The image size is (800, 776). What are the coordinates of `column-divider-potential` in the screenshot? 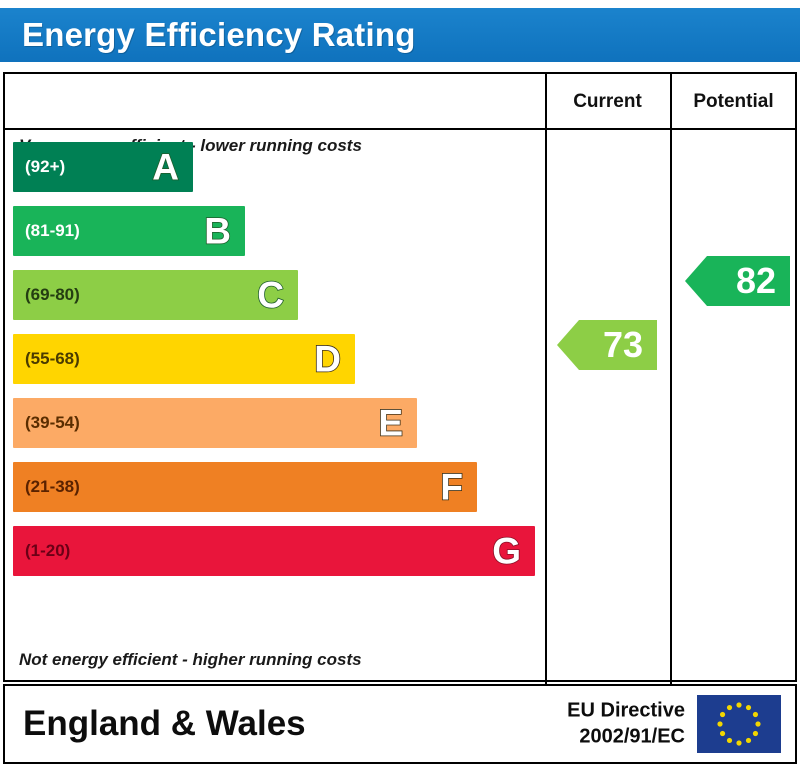 It's located at (671, 101).